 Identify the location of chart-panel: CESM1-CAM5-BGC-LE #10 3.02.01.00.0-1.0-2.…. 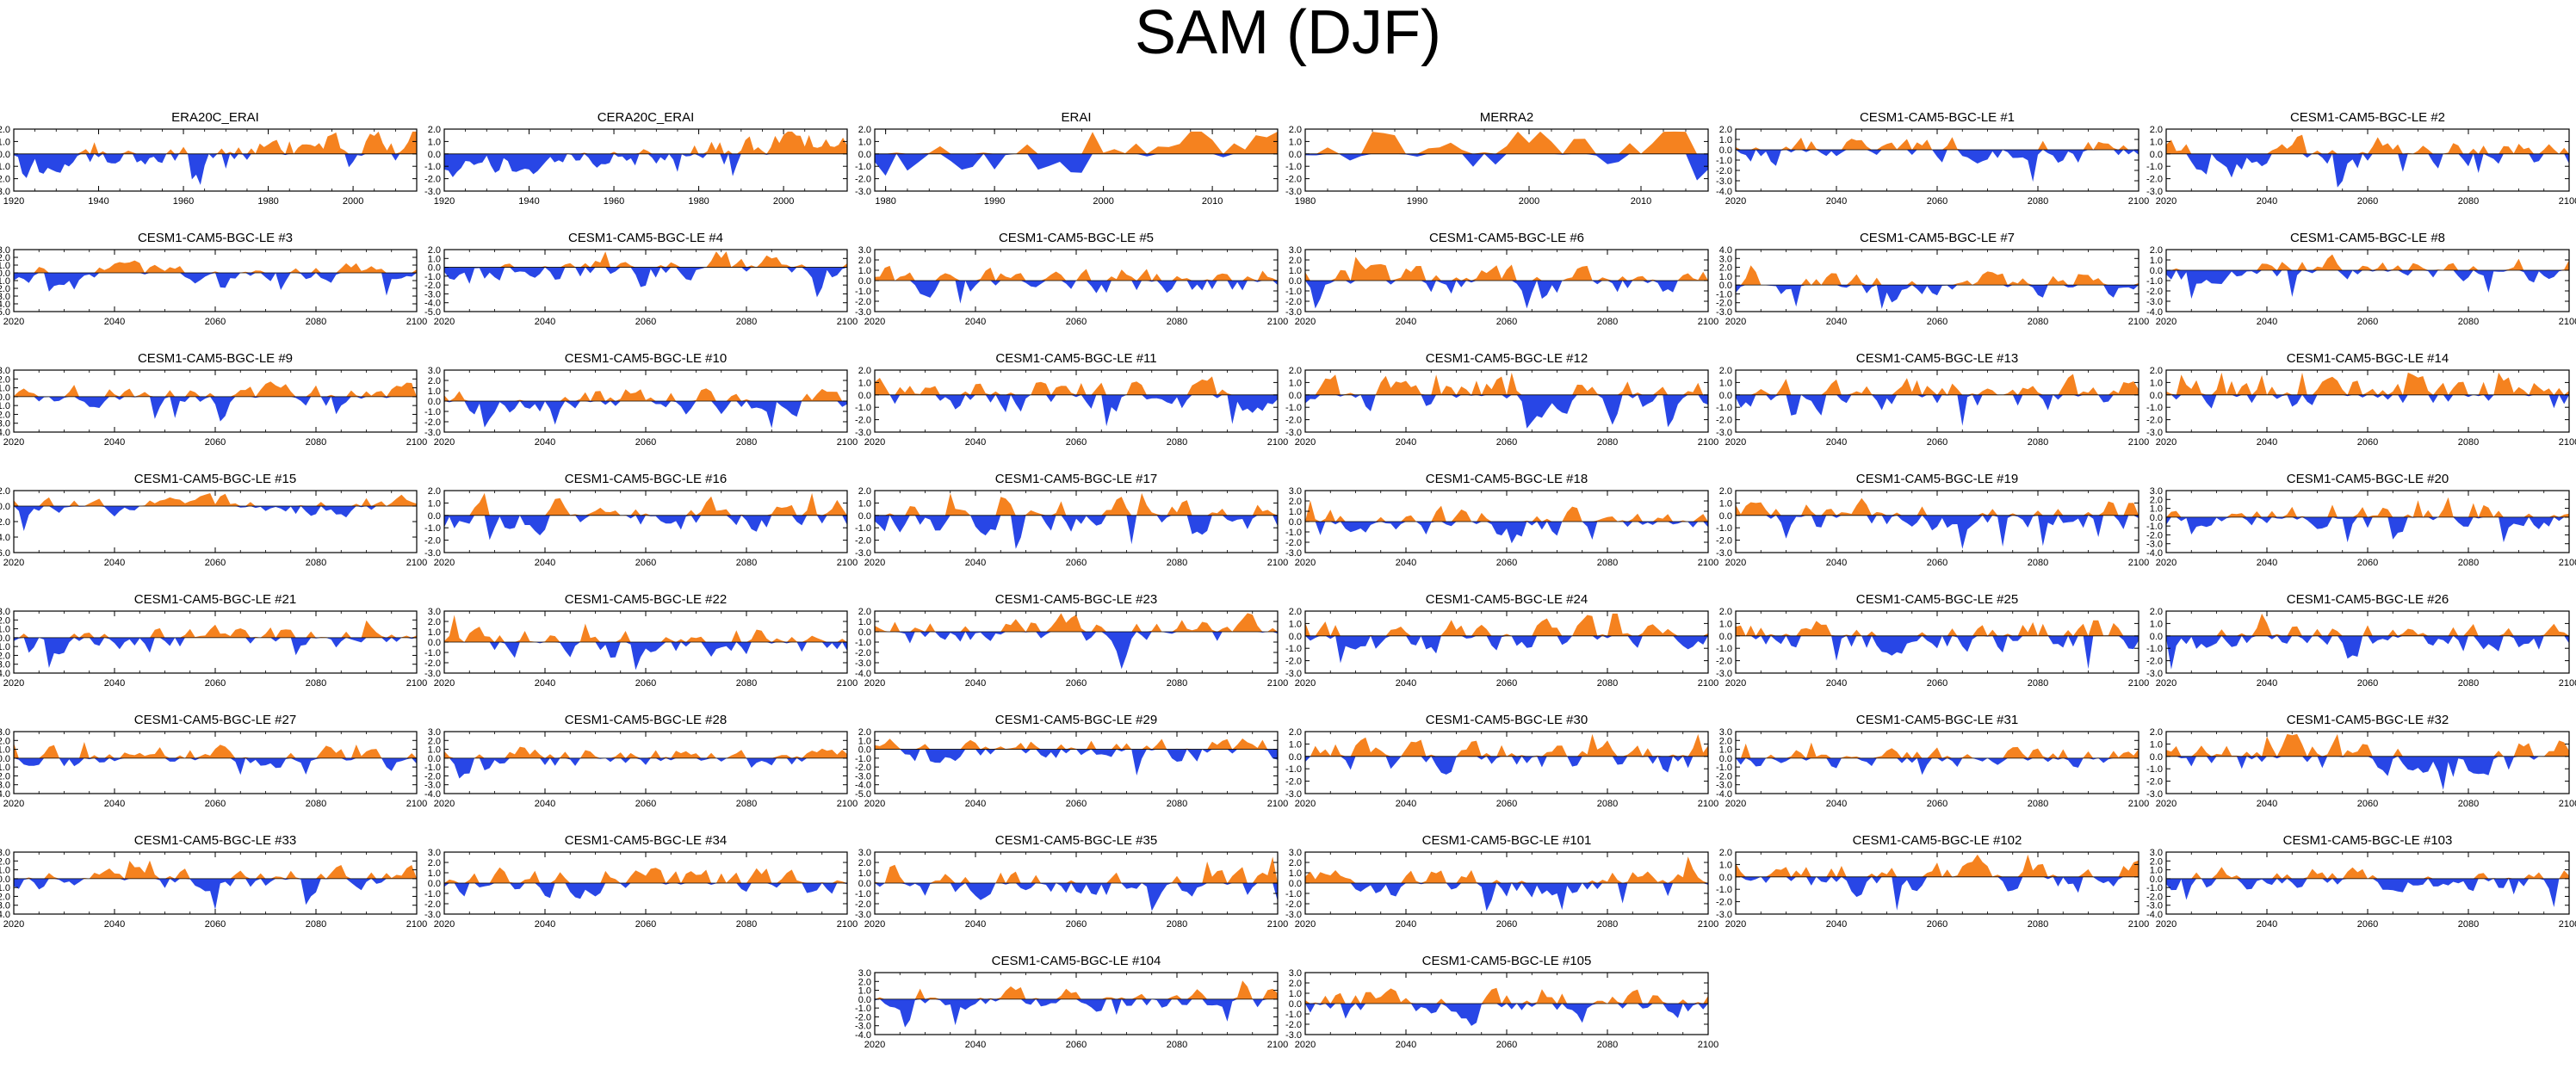
(641, 400).